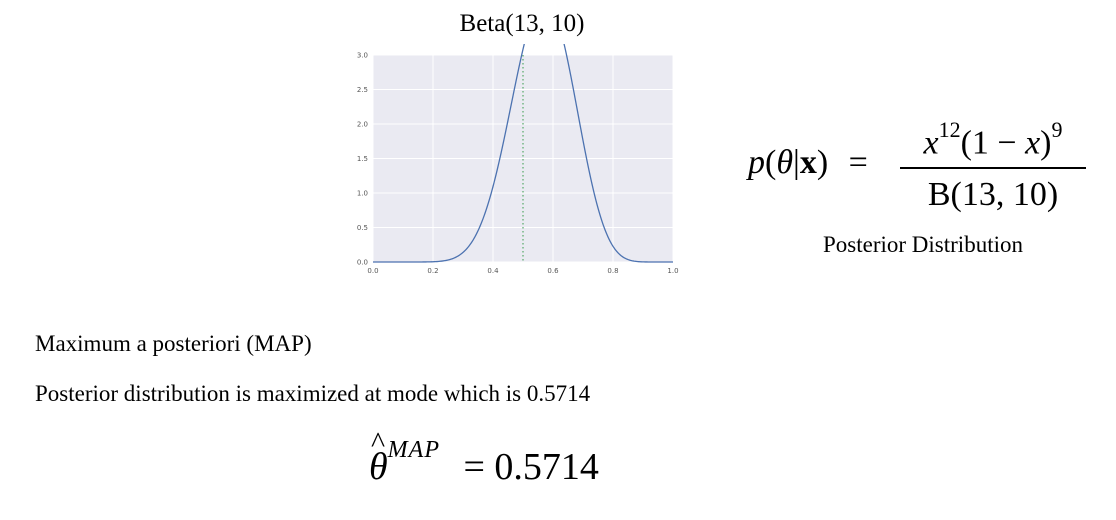 The width and height of the screenshot is (1116, 520). I want to click on formula-bold-x: x, so click(808, 162).